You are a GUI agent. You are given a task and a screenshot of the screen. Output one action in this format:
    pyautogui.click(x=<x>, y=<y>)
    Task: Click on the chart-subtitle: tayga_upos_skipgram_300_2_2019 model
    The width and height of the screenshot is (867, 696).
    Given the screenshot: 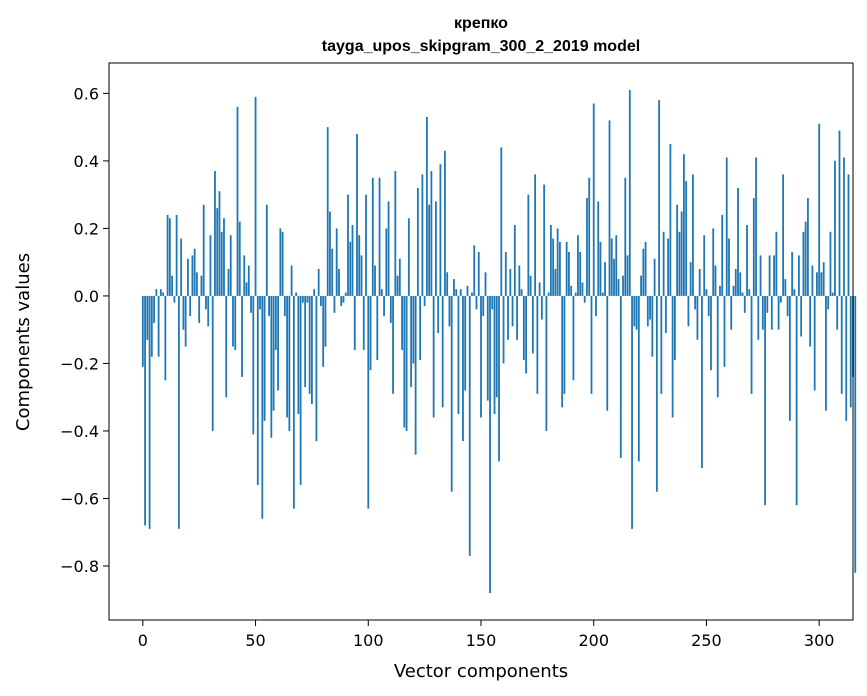 What is the action you would take?
    pyautogui.click(x=481, y=46)
    